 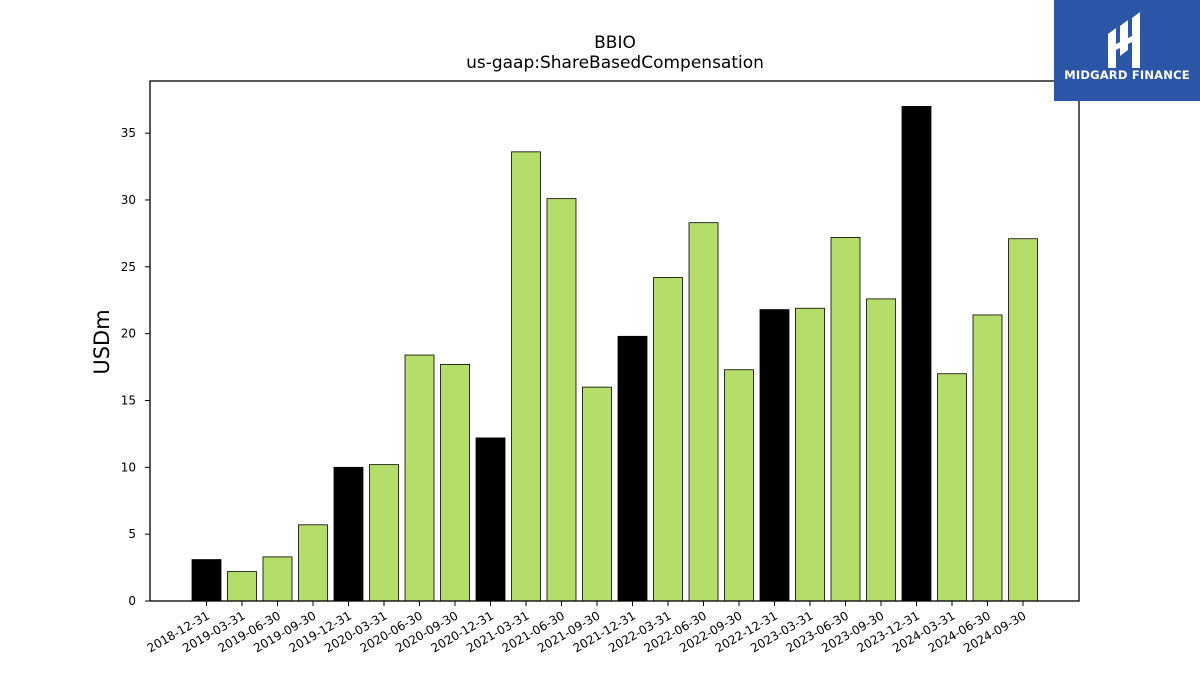 I want to click on y-tick-label: 5, so click(x=132, y=534).